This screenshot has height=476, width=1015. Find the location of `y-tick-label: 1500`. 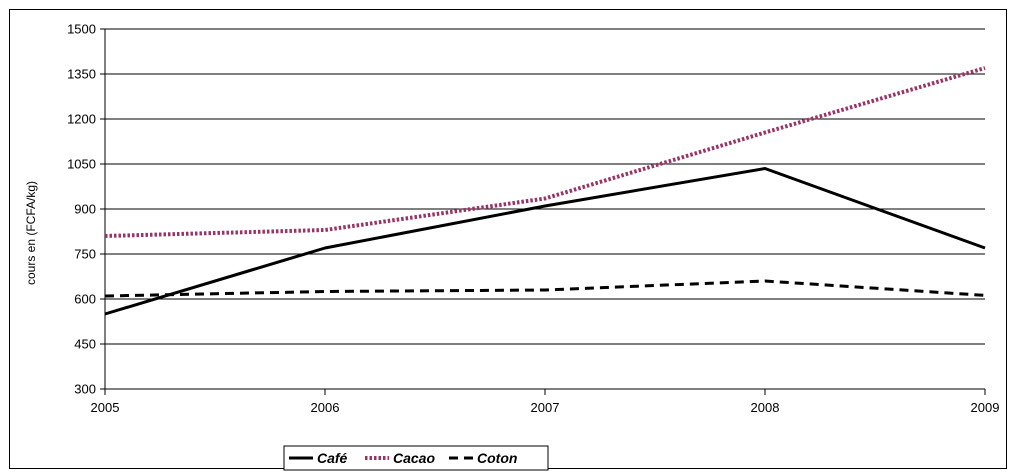

y-tick-label: 1500 is located at coordinates (81, 29).